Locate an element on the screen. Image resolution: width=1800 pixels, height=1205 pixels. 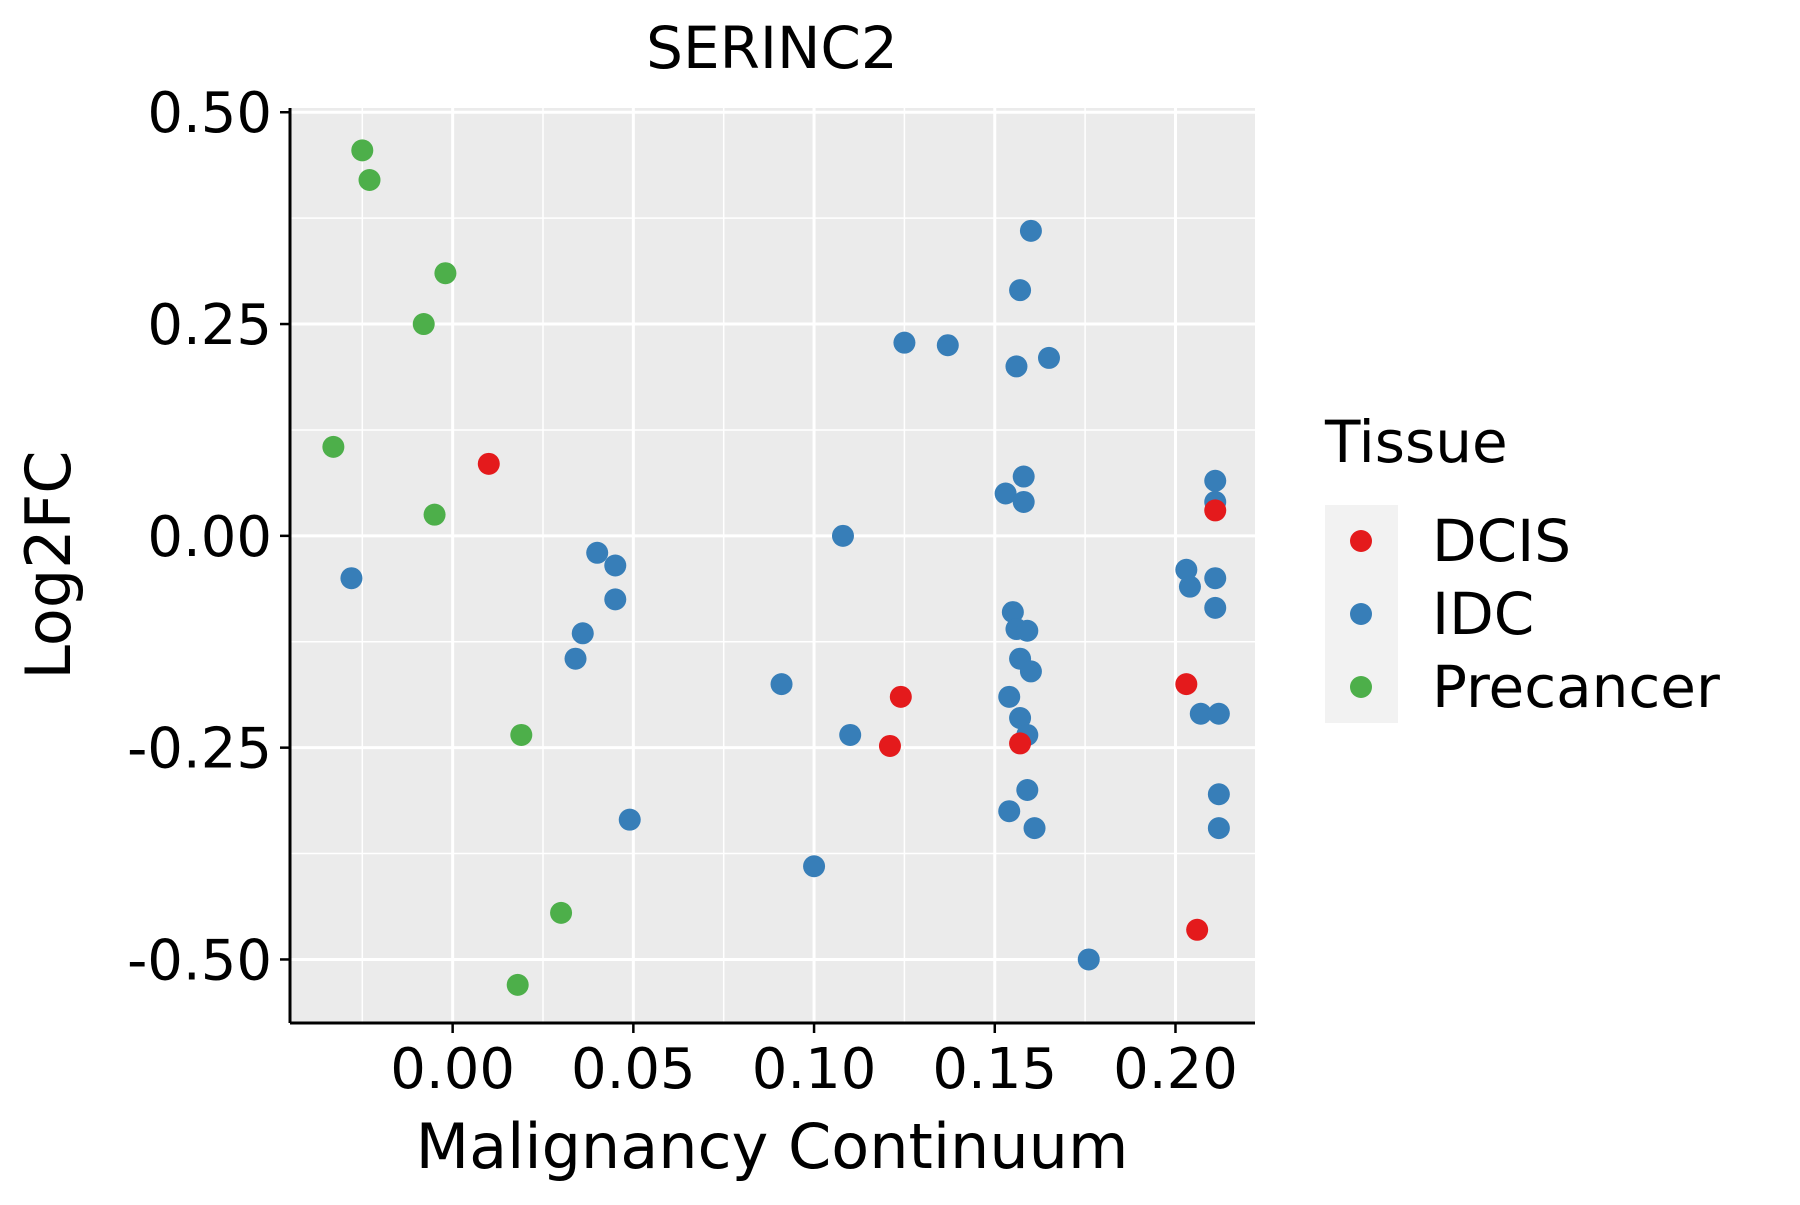
series-precancer is located at coordinates (447, 567).